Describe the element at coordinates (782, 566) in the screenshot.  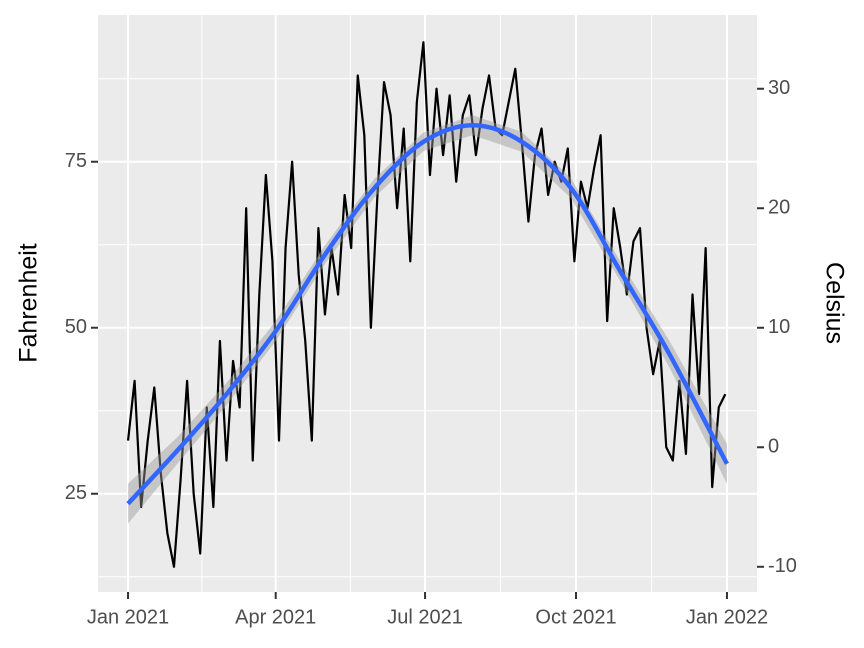
I see `y2-tick-label: -10` at that location.